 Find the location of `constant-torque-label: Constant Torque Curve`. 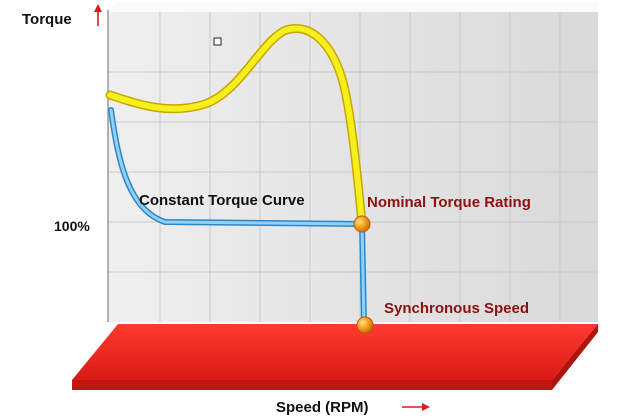

constant-torque-label: Constant Torque Curve is located at coordinates (222, 200).